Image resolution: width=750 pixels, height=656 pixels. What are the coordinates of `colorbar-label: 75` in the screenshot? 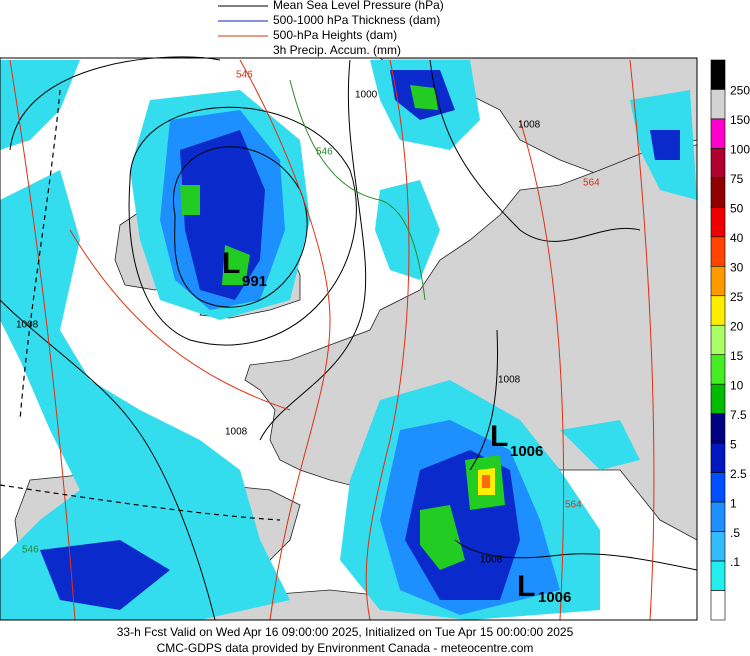 It's located at (737, 179).